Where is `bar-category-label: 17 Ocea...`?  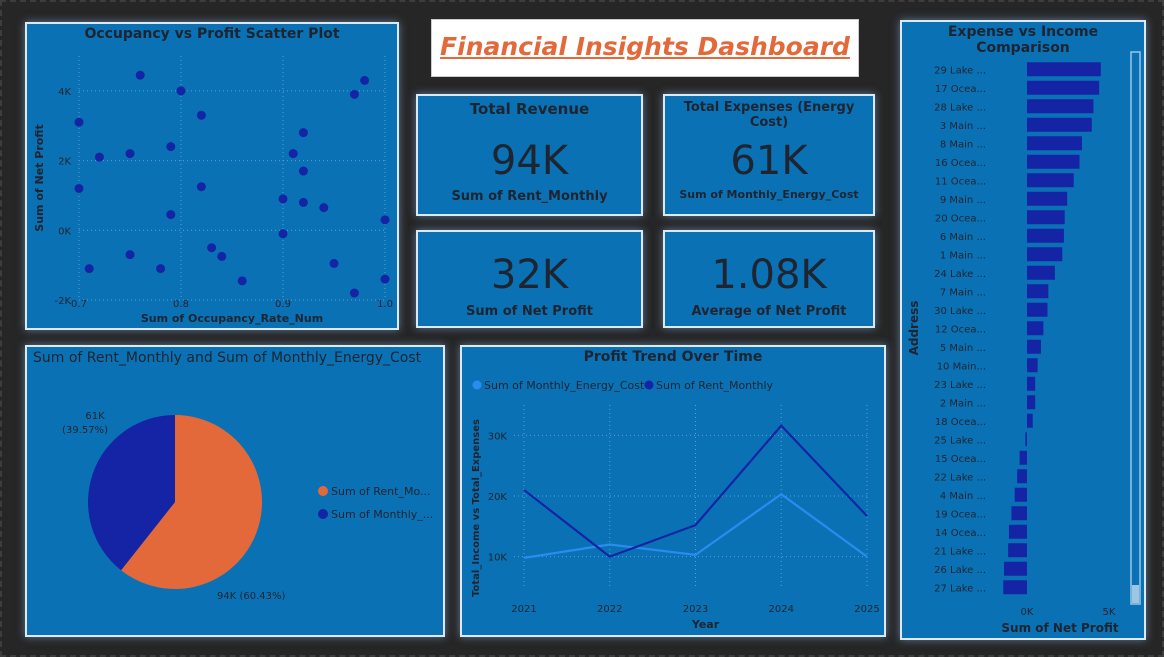 bar-category-label: 17 Ocea... is located at coordinates (960, 89).